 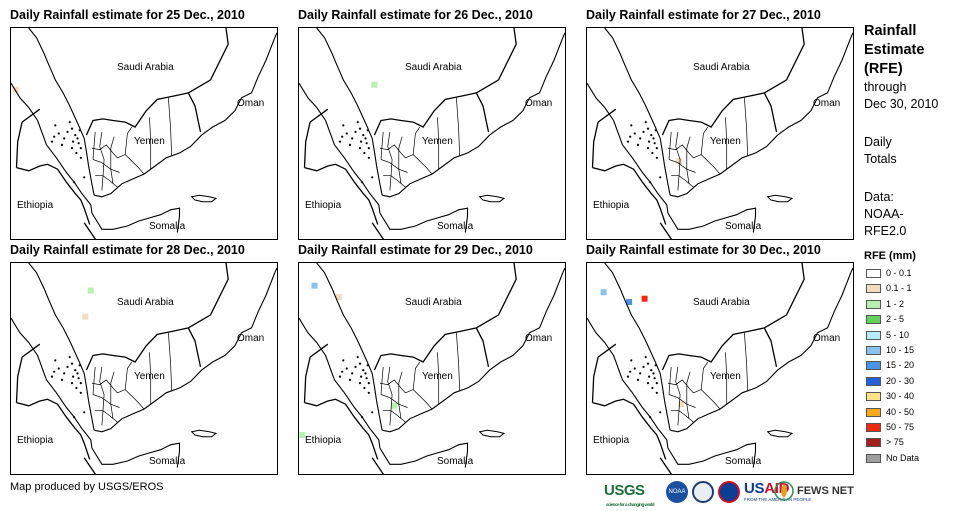 I want to click on data-label: Data:, so click(x=879, y=197).